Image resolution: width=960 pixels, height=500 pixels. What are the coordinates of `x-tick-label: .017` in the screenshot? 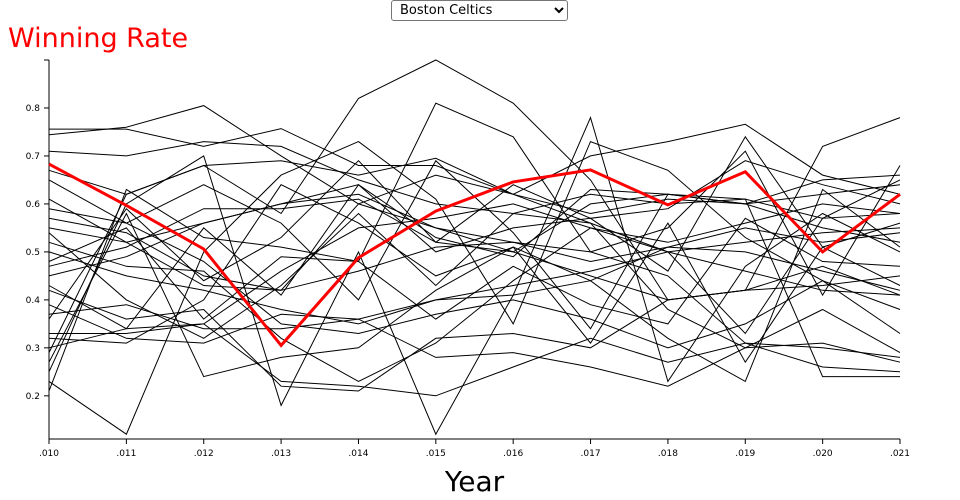 It's located at (591, 454).